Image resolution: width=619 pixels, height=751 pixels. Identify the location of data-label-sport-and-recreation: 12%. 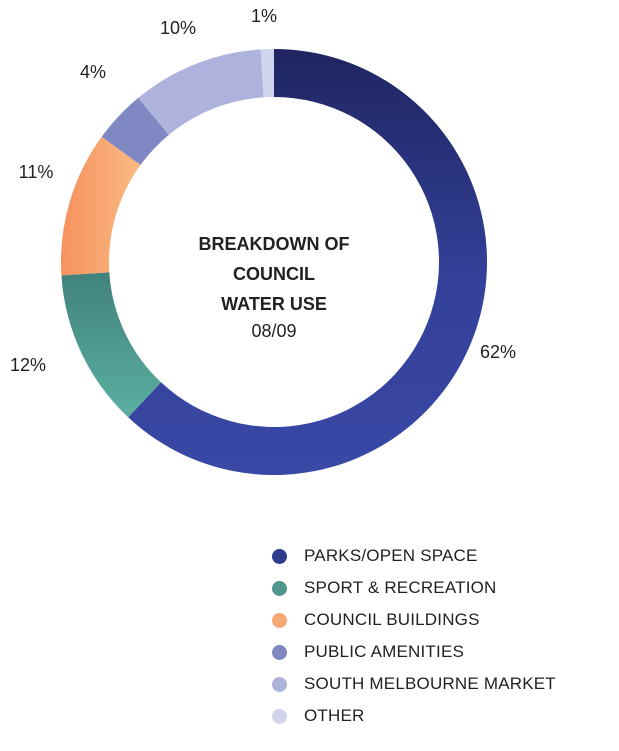
(28, 365).